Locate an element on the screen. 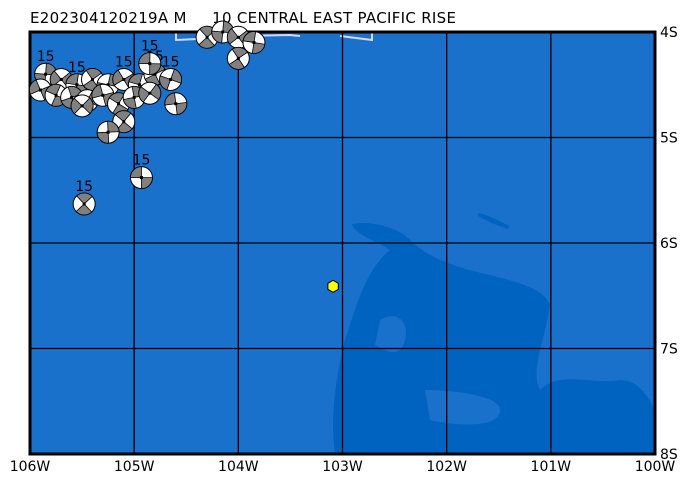  lat-tick-label: 5S is located at coordinates (669, 139).